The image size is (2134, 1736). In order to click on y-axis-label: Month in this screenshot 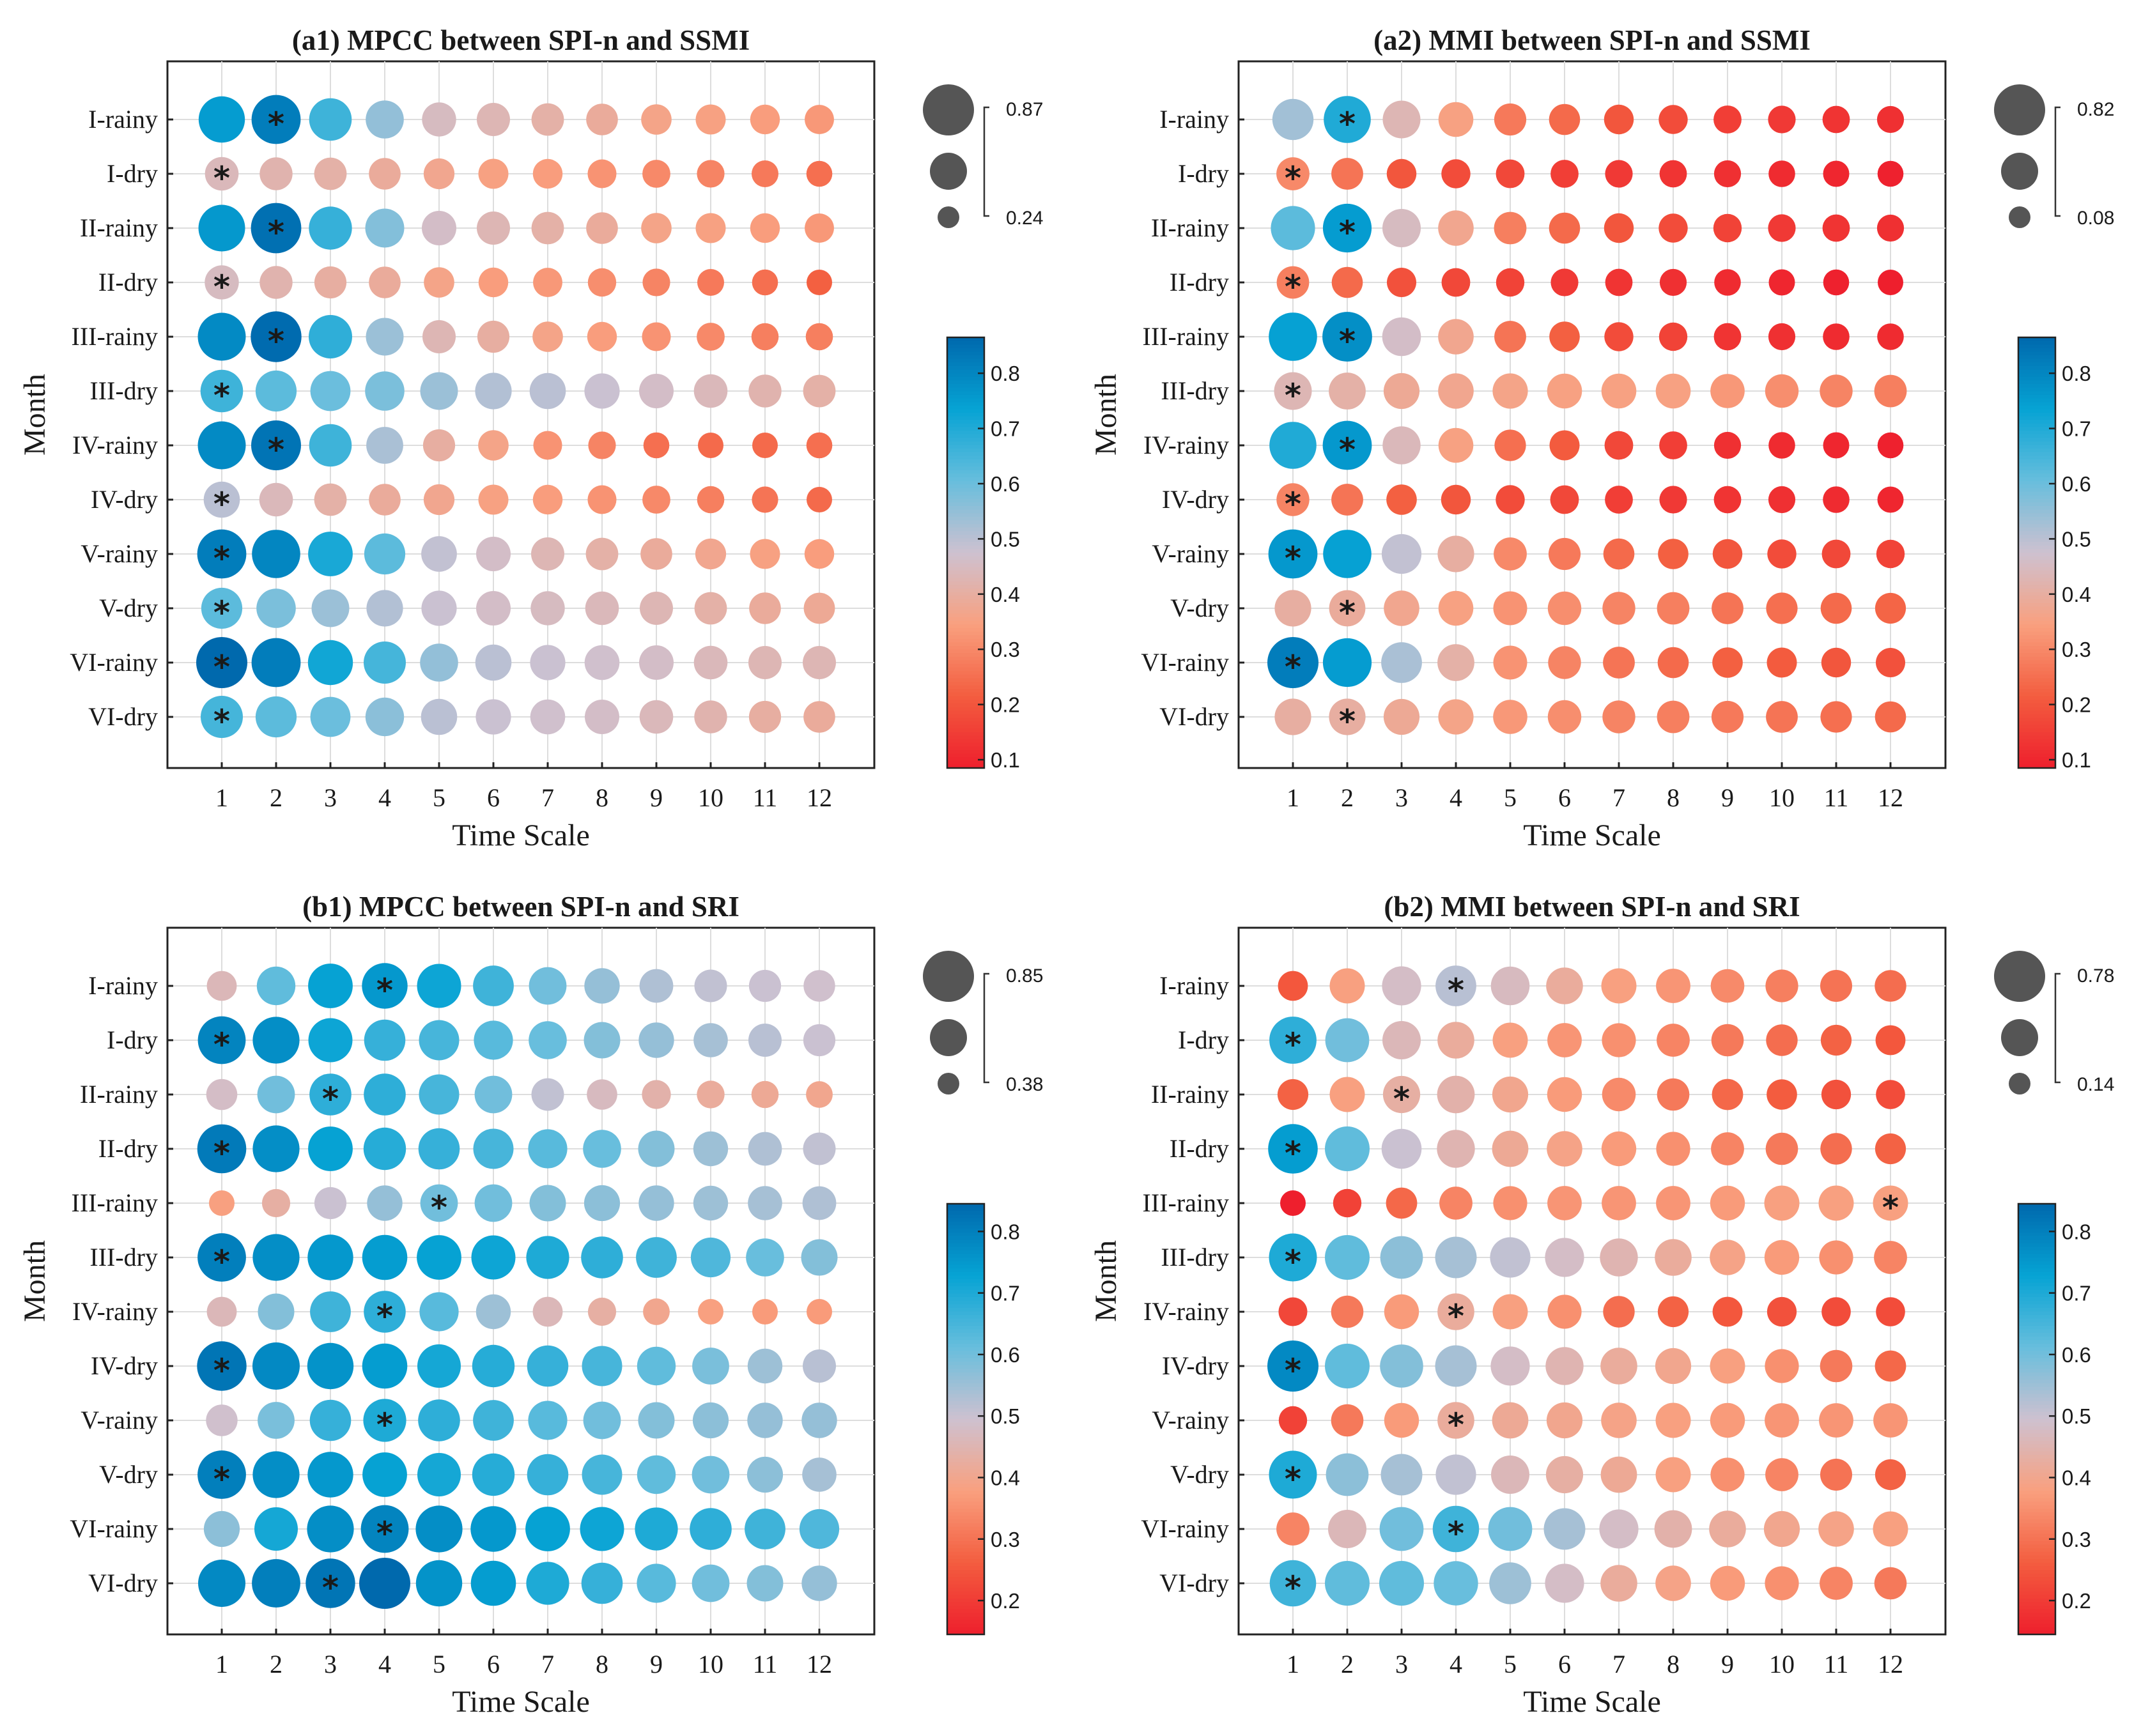, I will do `click(1106, 1281)`.